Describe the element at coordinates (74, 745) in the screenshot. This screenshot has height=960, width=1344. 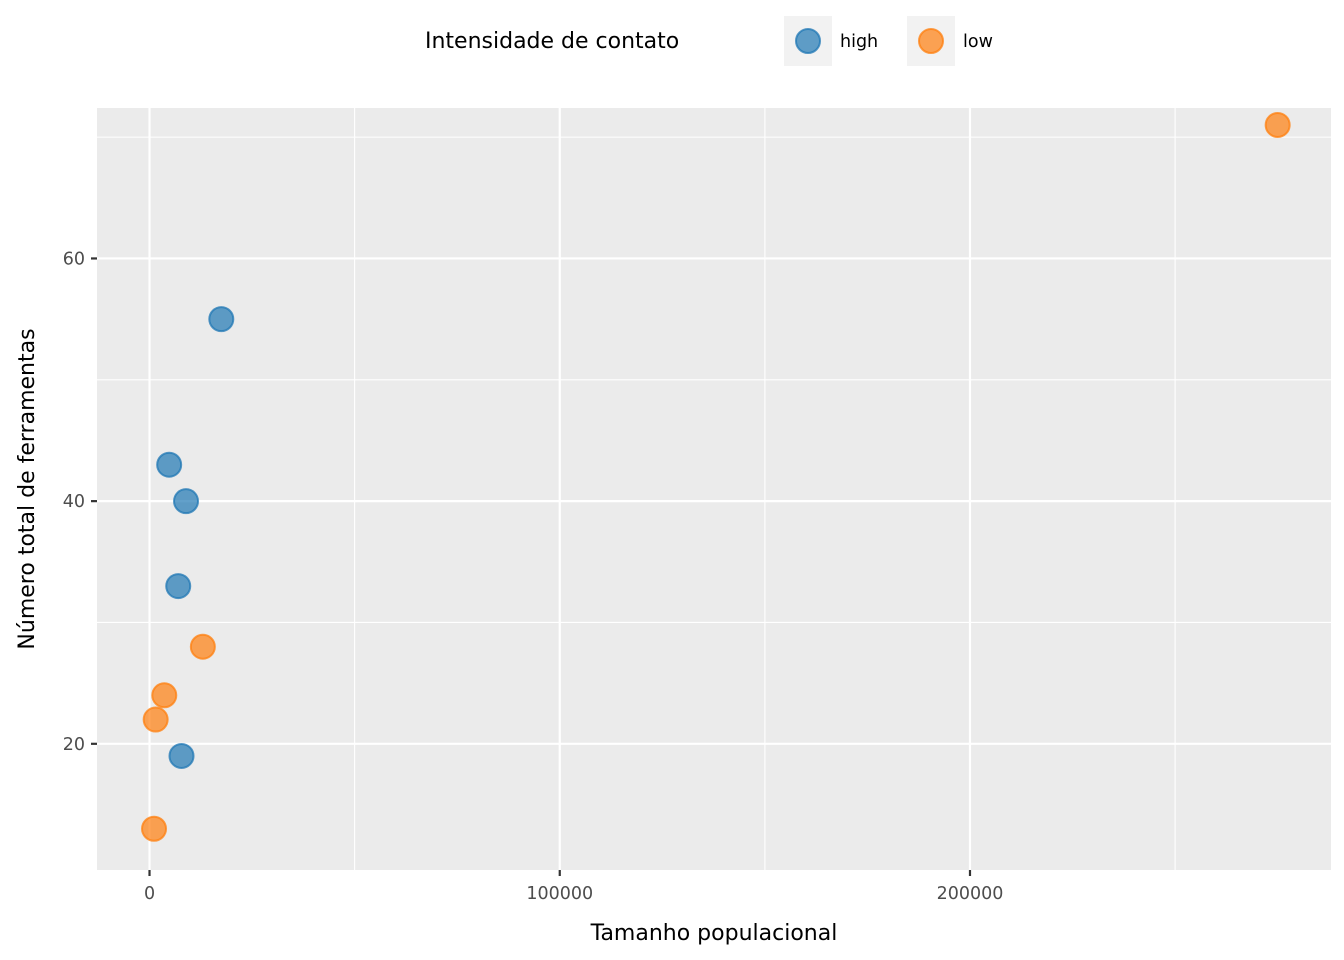
I see `y-tick-label: 20` at that location.